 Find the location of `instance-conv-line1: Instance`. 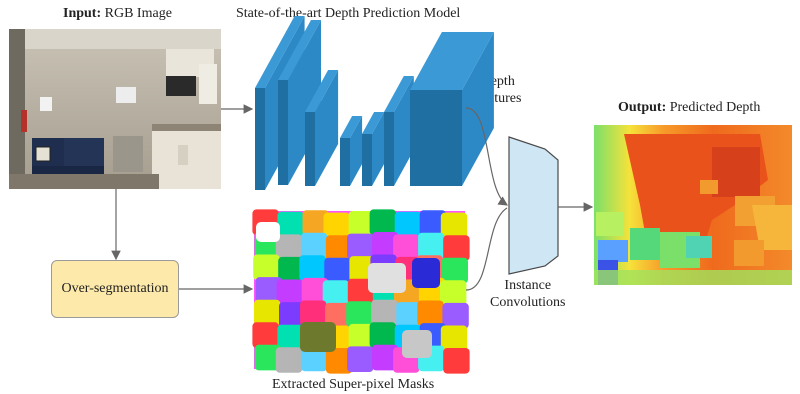

instance-conv-line1: Instance is located at coordinates (528, 285).